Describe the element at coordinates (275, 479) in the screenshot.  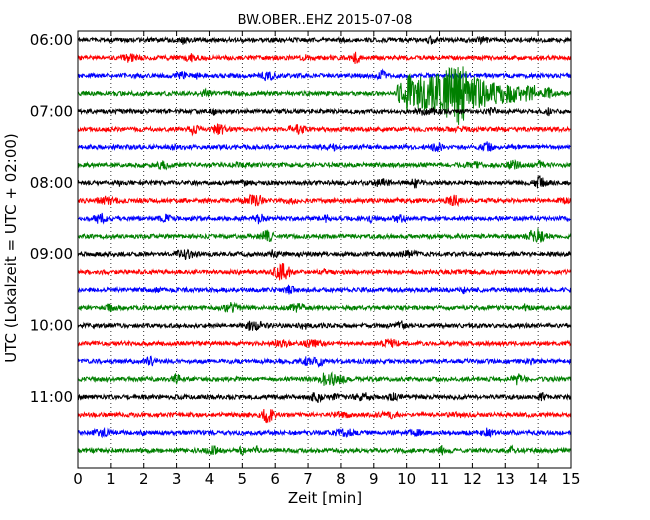
I see `x-tick-label: 6` at that location.